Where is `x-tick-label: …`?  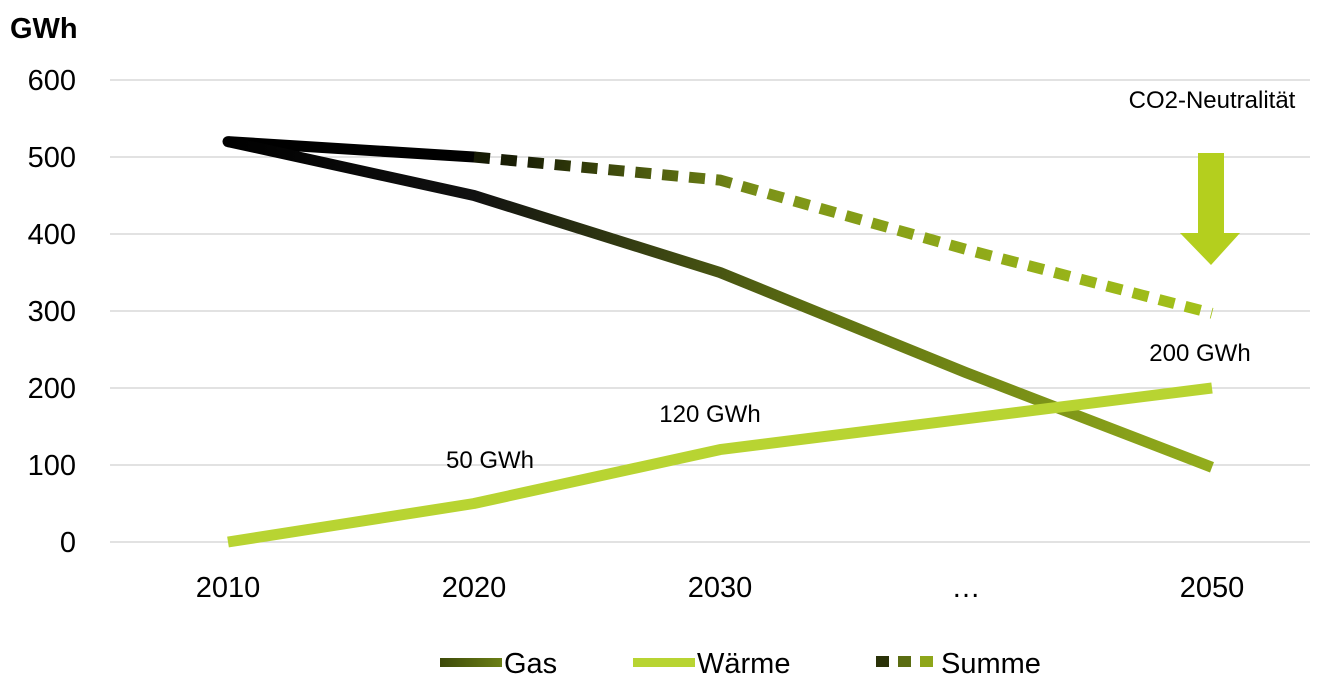
x-tick-label: … is located at coordinates (966, 588).